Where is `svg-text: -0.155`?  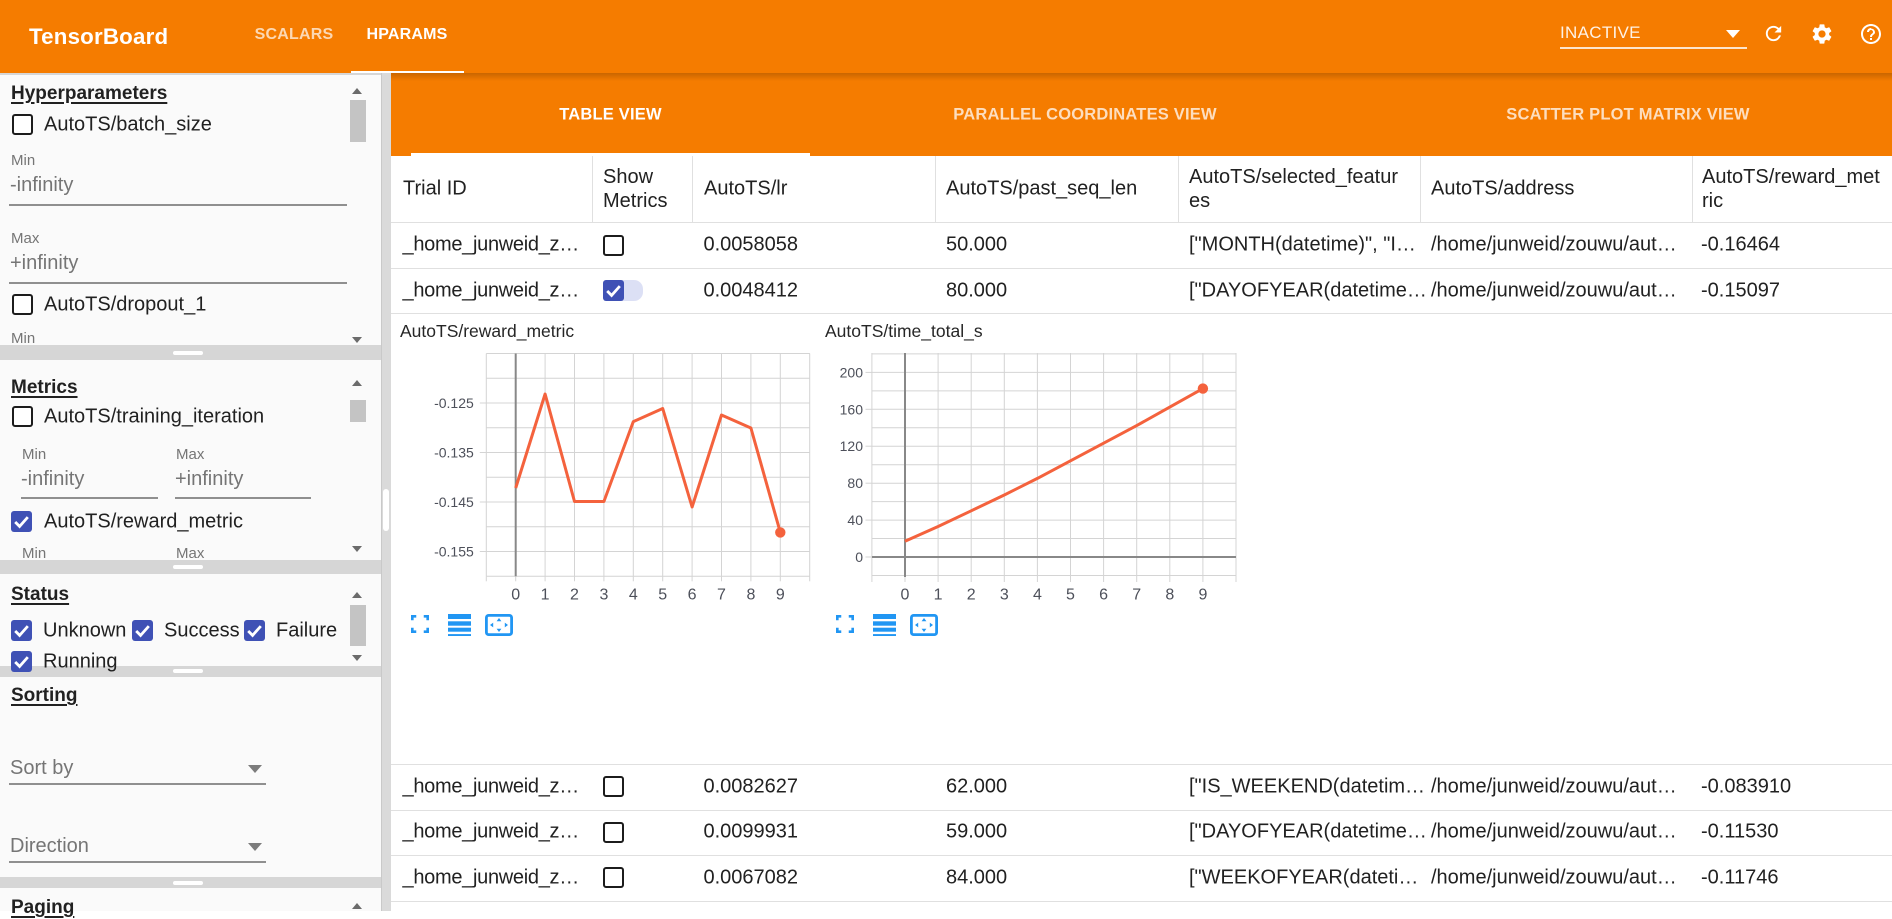 svg-text: -0.155 is located at coordinates (454, 552).